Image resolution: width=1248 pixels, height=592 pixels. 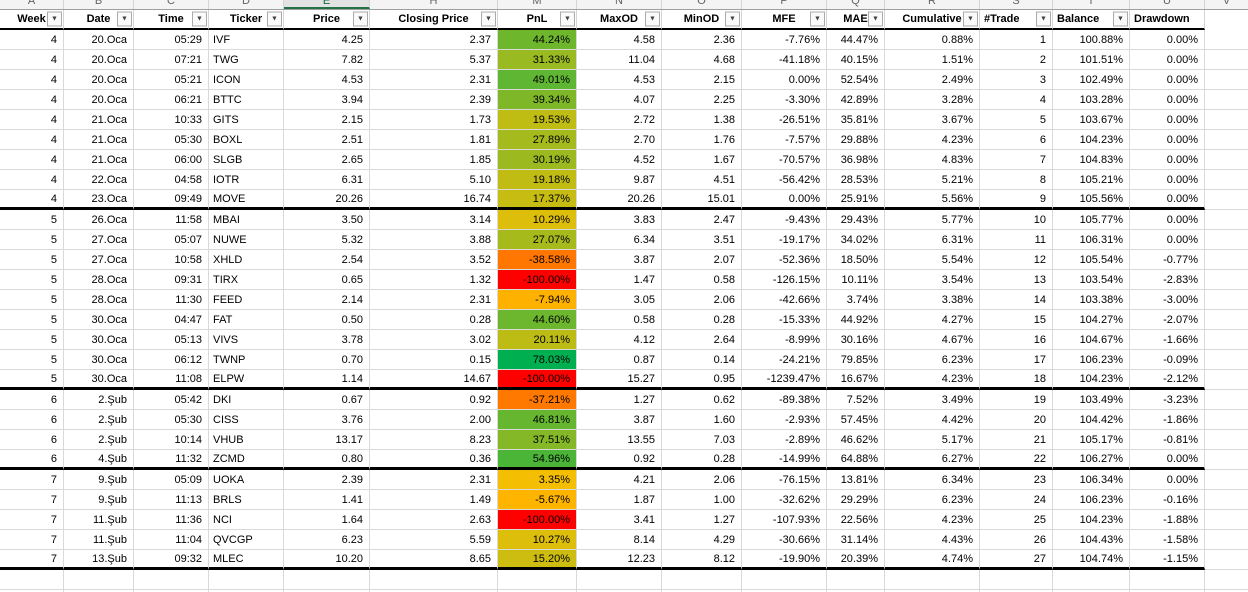 What do you see at coordinates (99, 520) in the screenshot?
I see `cell-date: 11.Şub` at bounding box center [99, 520].